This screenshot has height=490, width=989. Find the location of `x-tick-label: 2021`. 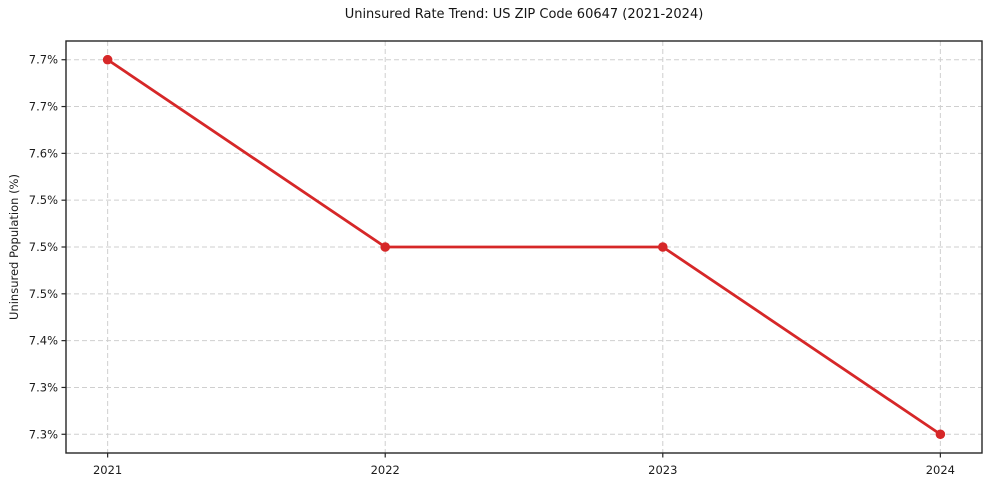

x-tick-label: 2021 is located at coordinates (107, 470).